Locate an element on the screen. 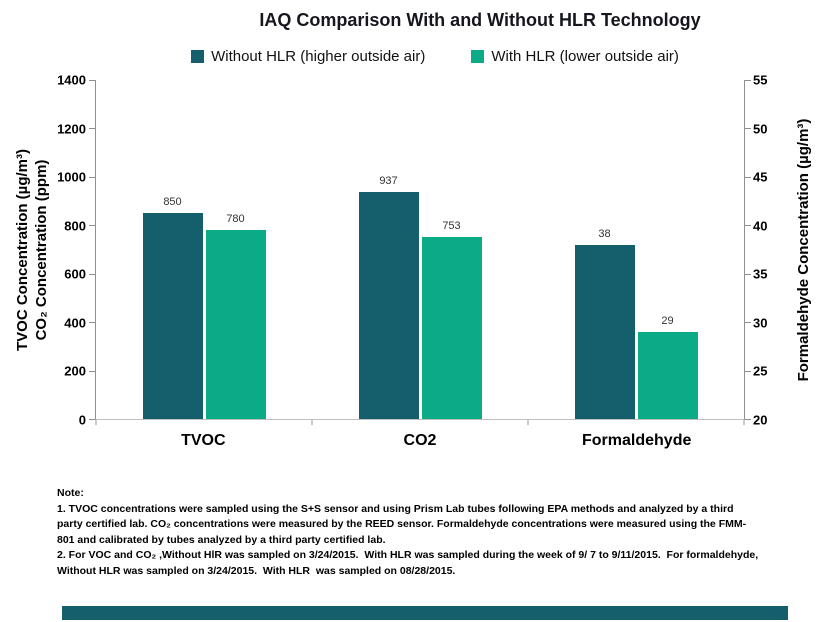 The height and width of the screenshot is (622, 830). left-tick-label: 0 is located at coordinates (82, 420).